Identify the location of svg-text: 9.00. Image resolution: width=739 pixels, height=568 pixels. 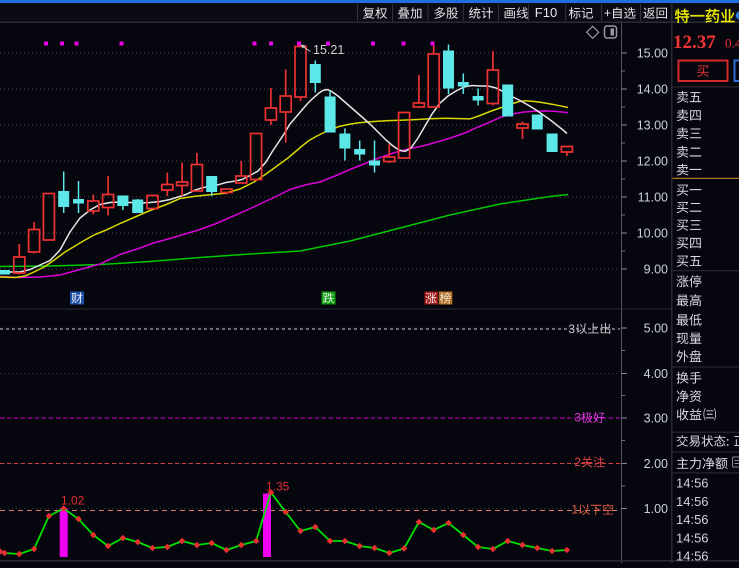
(656, 270).